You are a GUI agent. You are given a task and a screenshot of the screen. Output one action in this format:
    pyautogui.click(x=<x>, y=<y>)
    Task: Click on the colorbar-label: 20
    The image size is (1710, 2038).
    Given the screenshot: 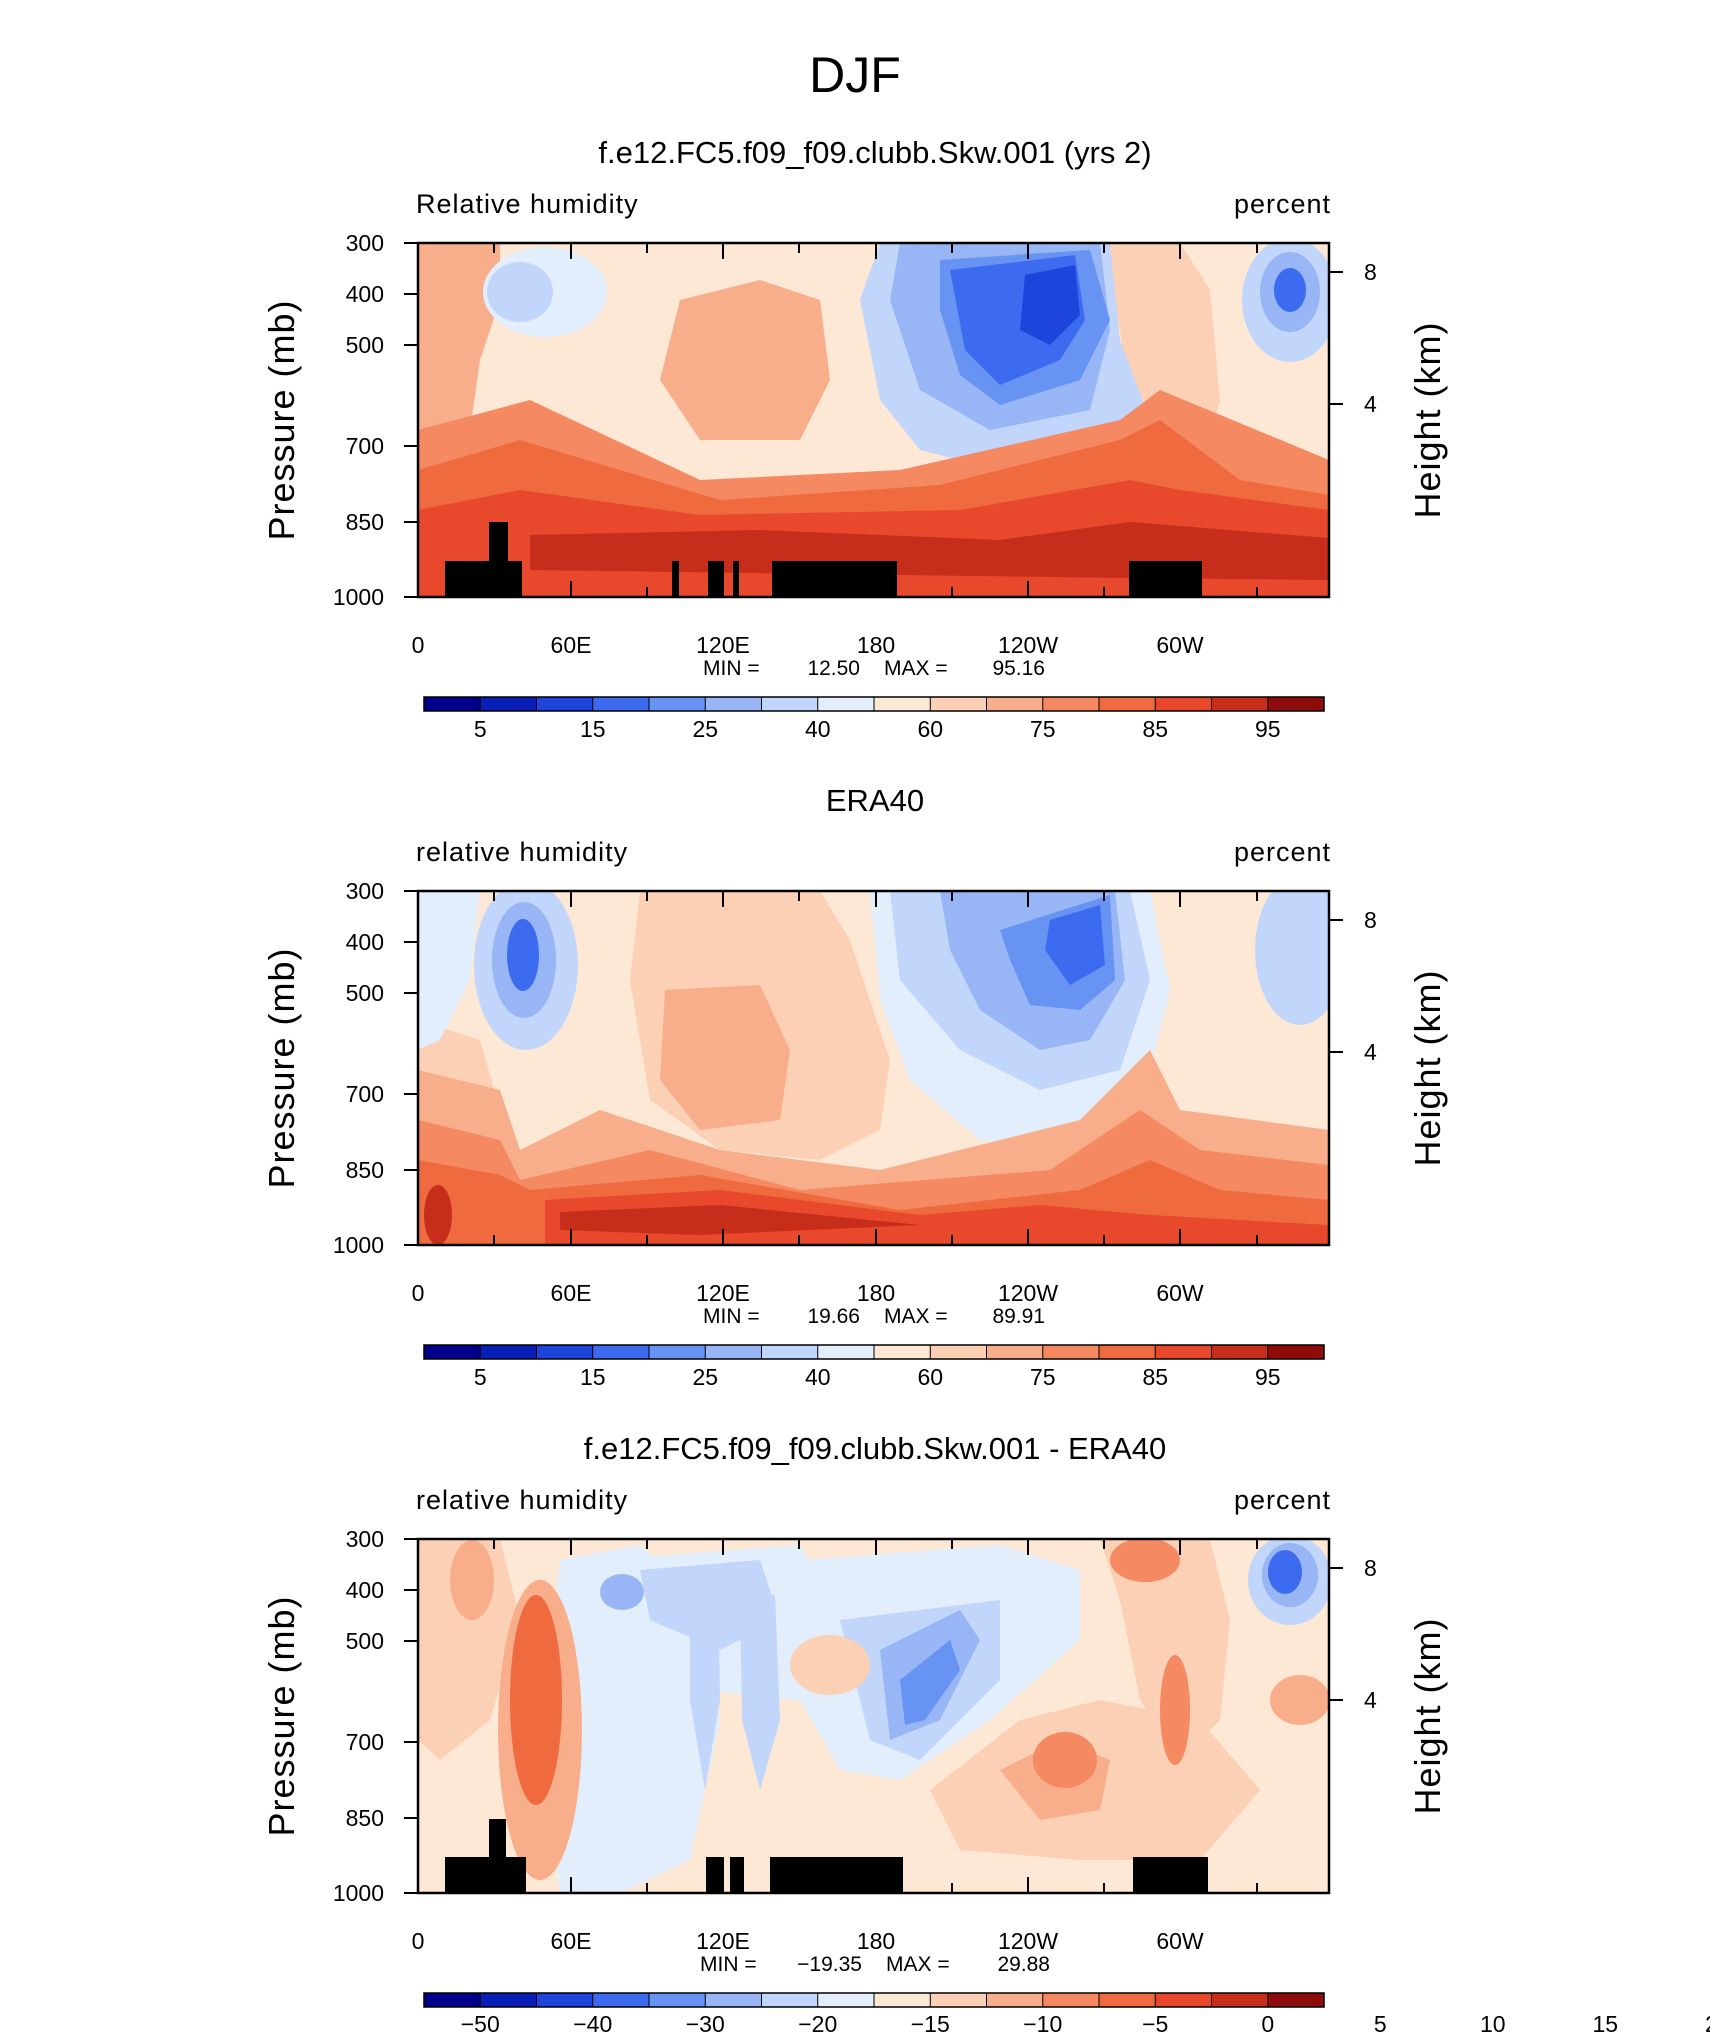 What is the action you would take?
    pyautogui.click(x=1707, y=2024)
    